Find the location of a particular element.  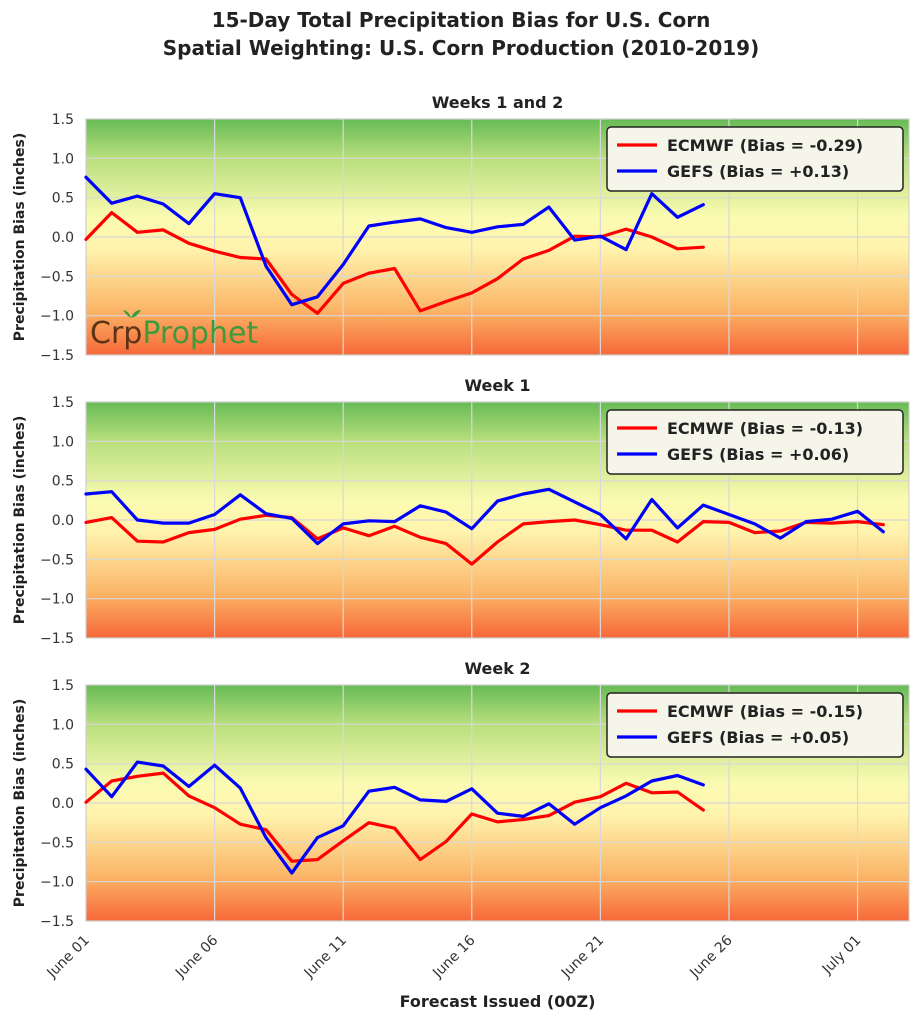

x-tick-label: July 01 is located at coordinates (842, 956).